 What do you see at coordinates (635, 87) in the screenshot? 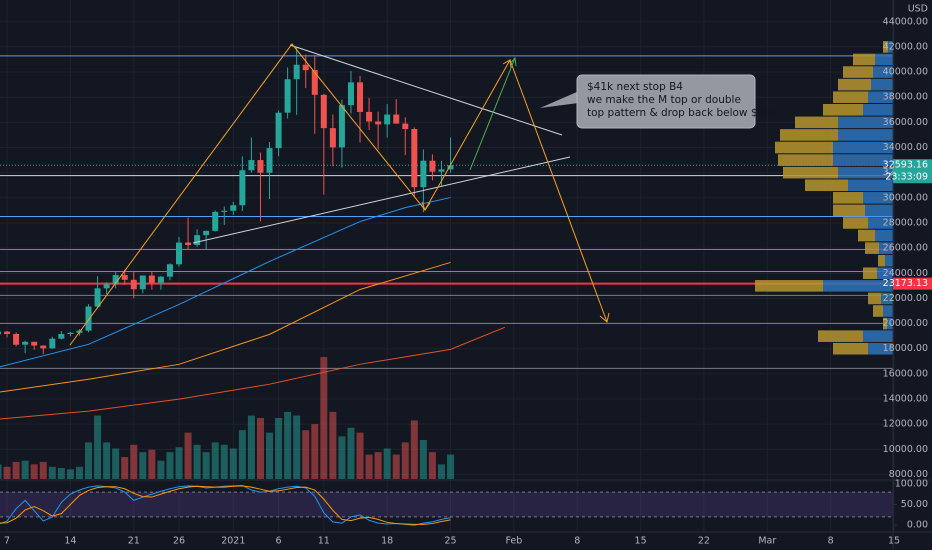
I see `annotation-text: $41k next stop B4` at bounding box center [635, 87].